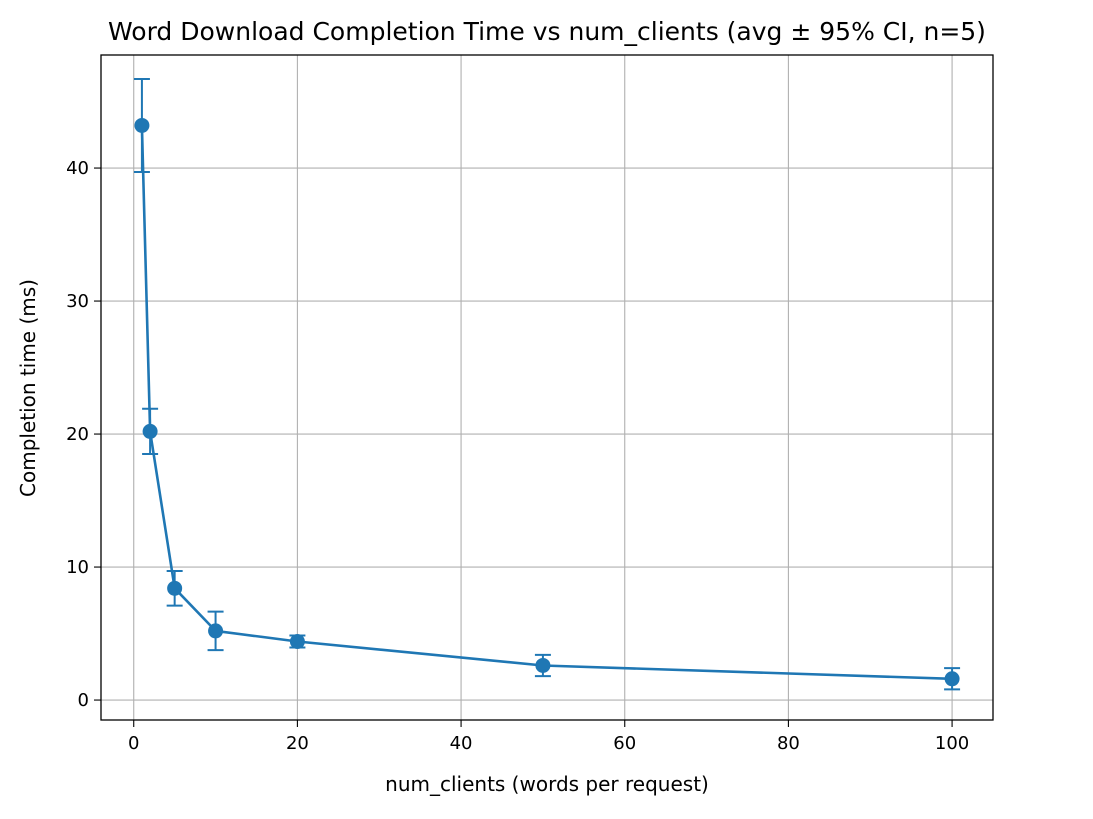 This screenshot has height=819, width=1093. Describe the element at coordinates (77, 434) in the screenshot. I see `y-tick-label: 20` at that location.